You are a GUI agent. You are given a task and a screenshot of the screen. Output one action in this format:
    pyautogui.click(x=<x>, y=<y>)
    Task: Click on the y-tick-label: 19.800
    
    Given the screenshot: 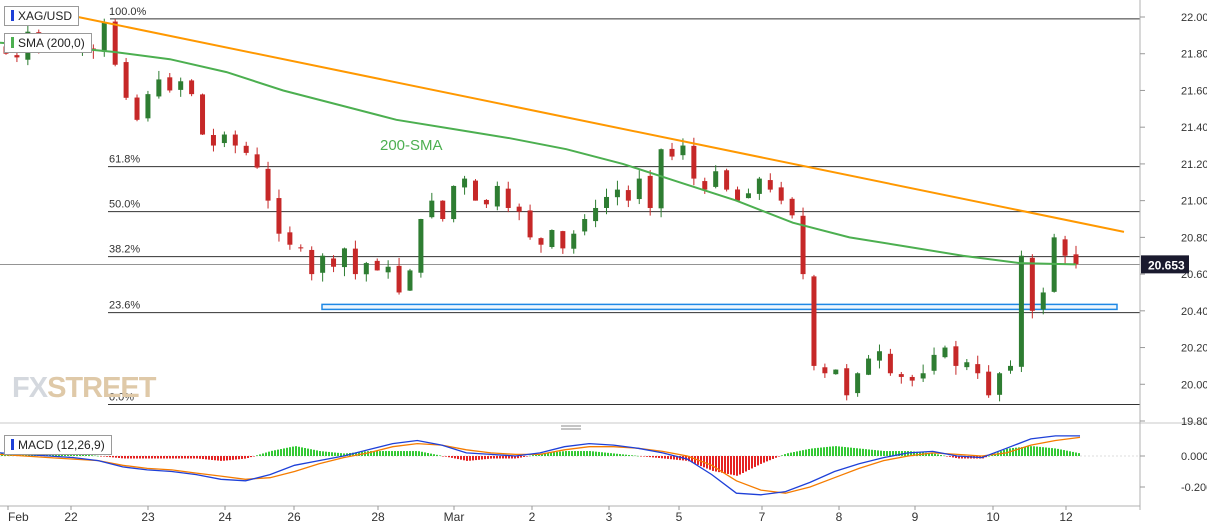 What is the action you would take?
    pyautogui.click(x=1194, y=422)
    